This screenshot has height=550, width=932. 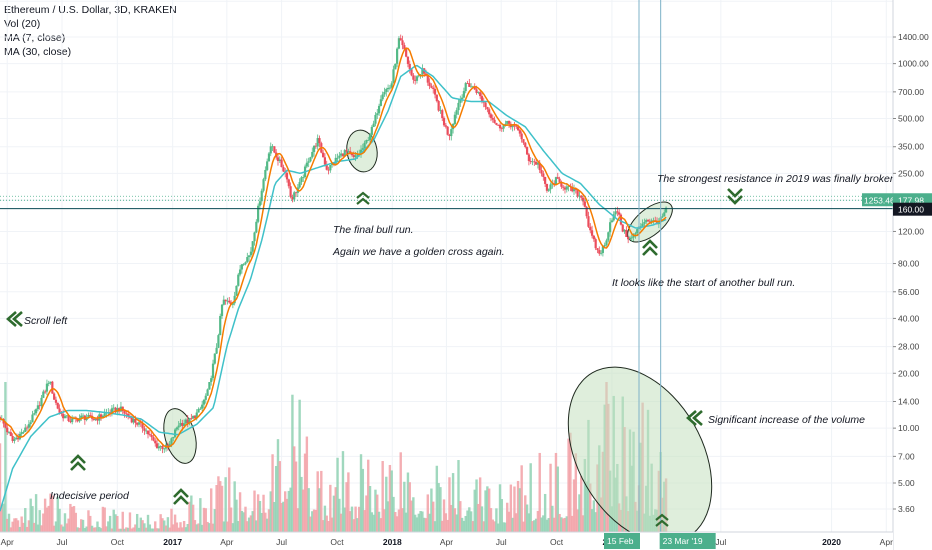 I want to click on time-tick-label: 2020, so click(x=831, y=542).